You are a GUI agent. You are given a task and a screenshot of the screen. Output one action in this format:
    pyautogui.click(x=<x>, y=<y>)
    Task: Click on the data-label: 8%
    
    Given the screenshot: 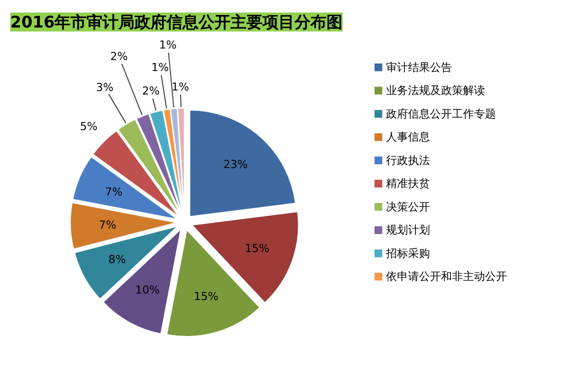 What is the action you would take?
    pyautogui.click(x=117, y=259)
    